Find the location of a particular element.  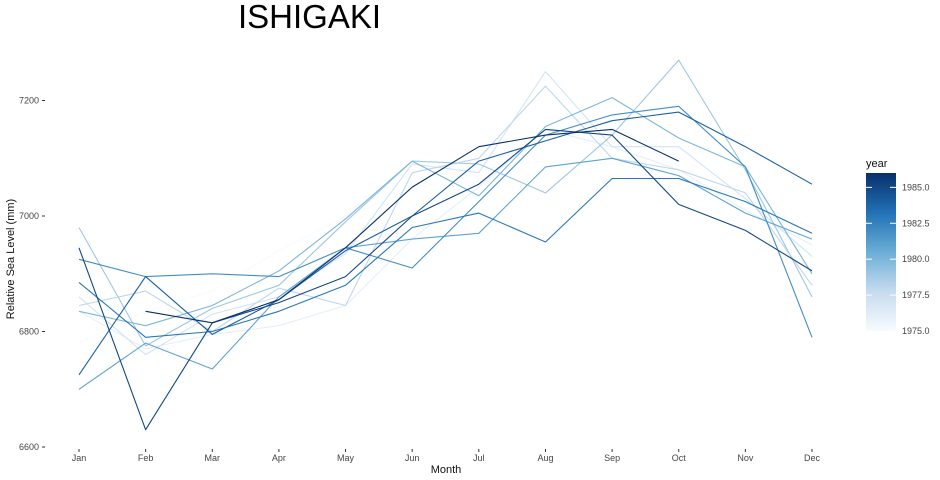

x-tick-label: Jul is located at coordinates (479, 458).